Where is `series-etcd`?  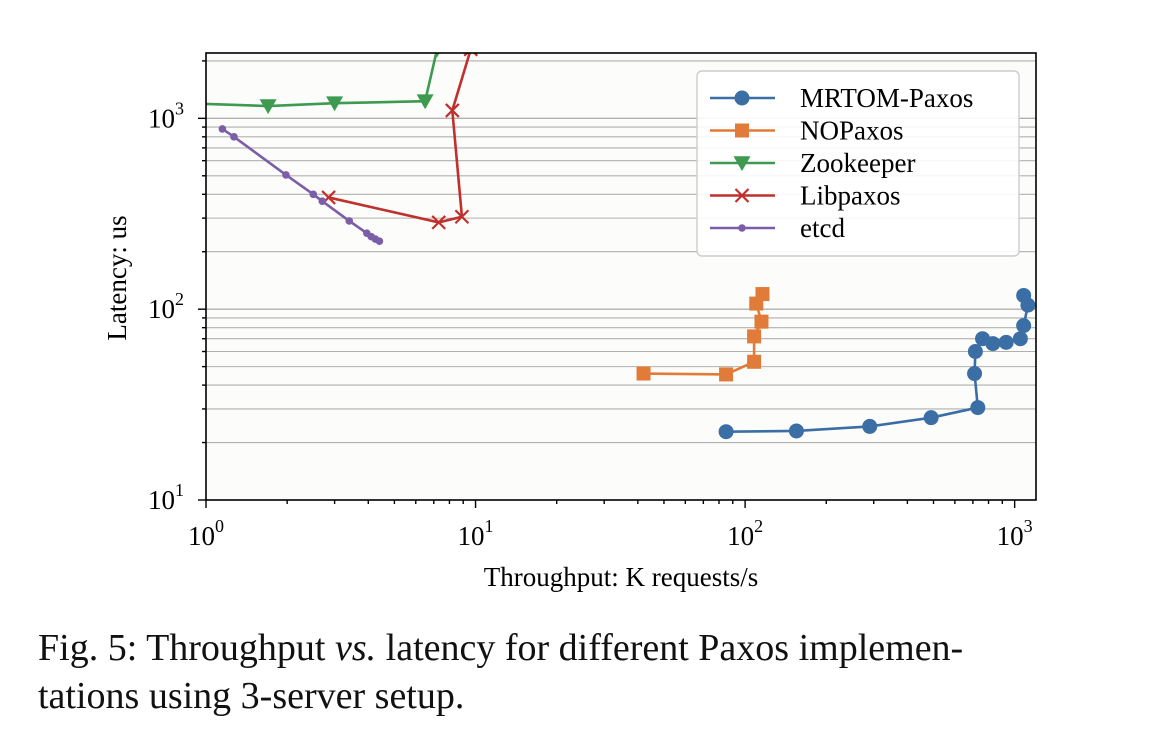
series-etcd is located at coordinates (301, 185).